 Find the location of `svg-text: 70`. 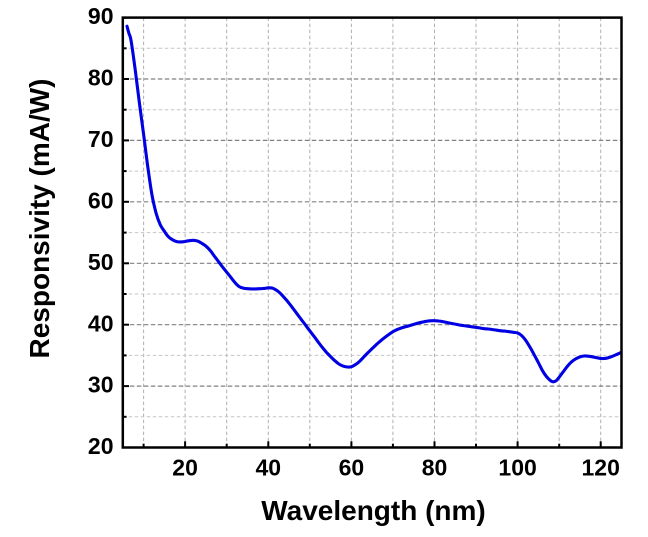

svg-text: 70 is located at coordinates (101, 139).